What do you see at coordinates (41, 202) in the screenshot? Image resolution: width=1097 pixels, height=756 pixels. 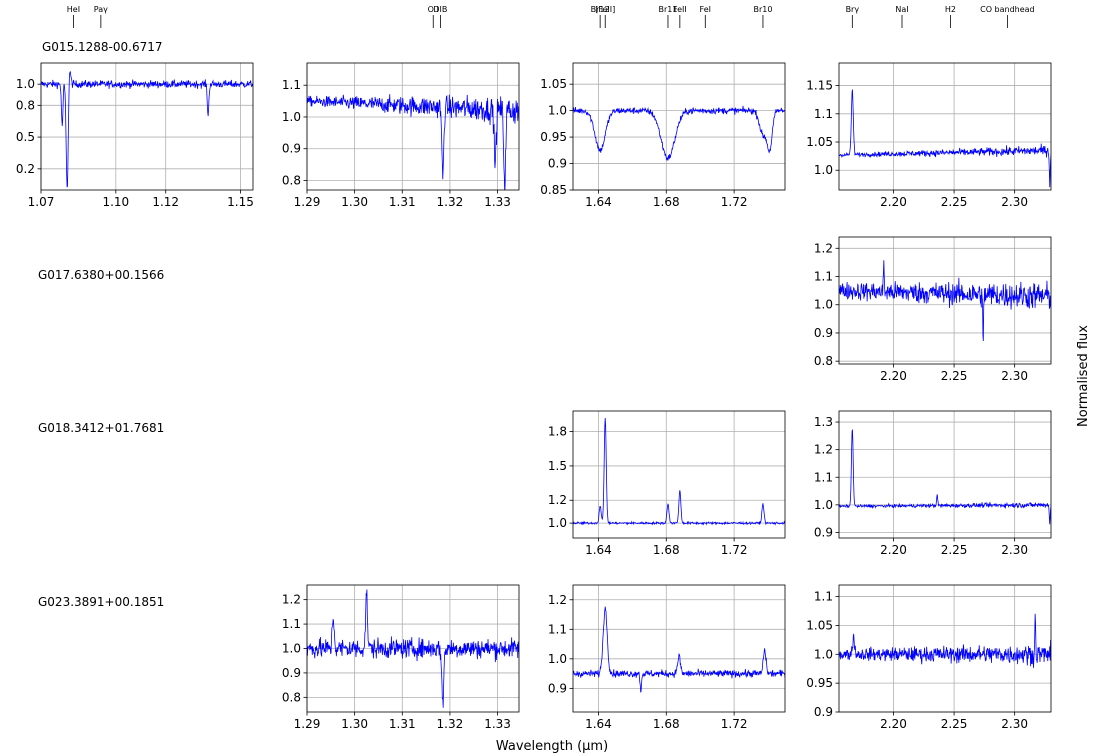 I see `x-tick-label: 1.07` at bounding box center [41, 202].